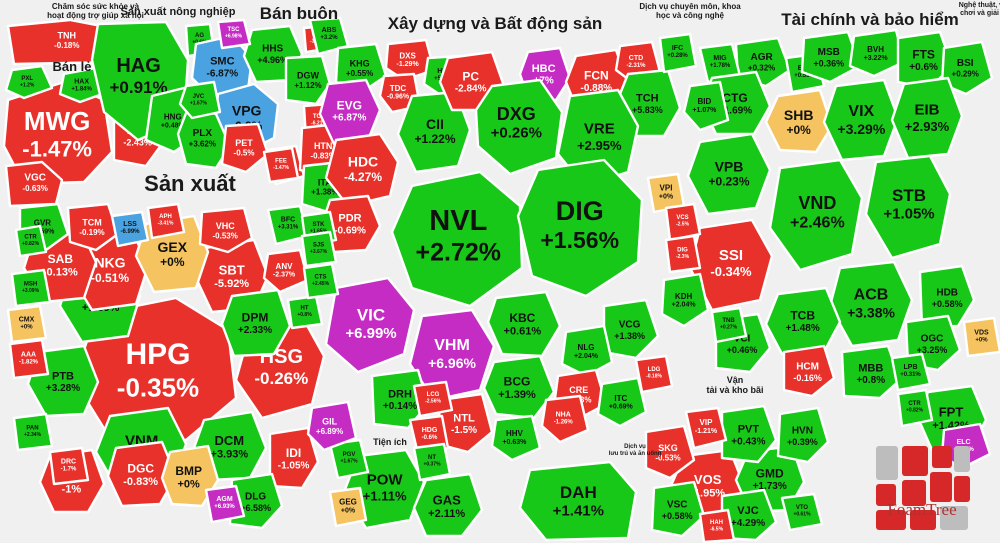 Image resolution: width=1000 pixels, height=543 pixels. Describe the element at coordinates (565, 419) in the screenshot. I see `treemap-cell: NHA -1.26%` at that location.